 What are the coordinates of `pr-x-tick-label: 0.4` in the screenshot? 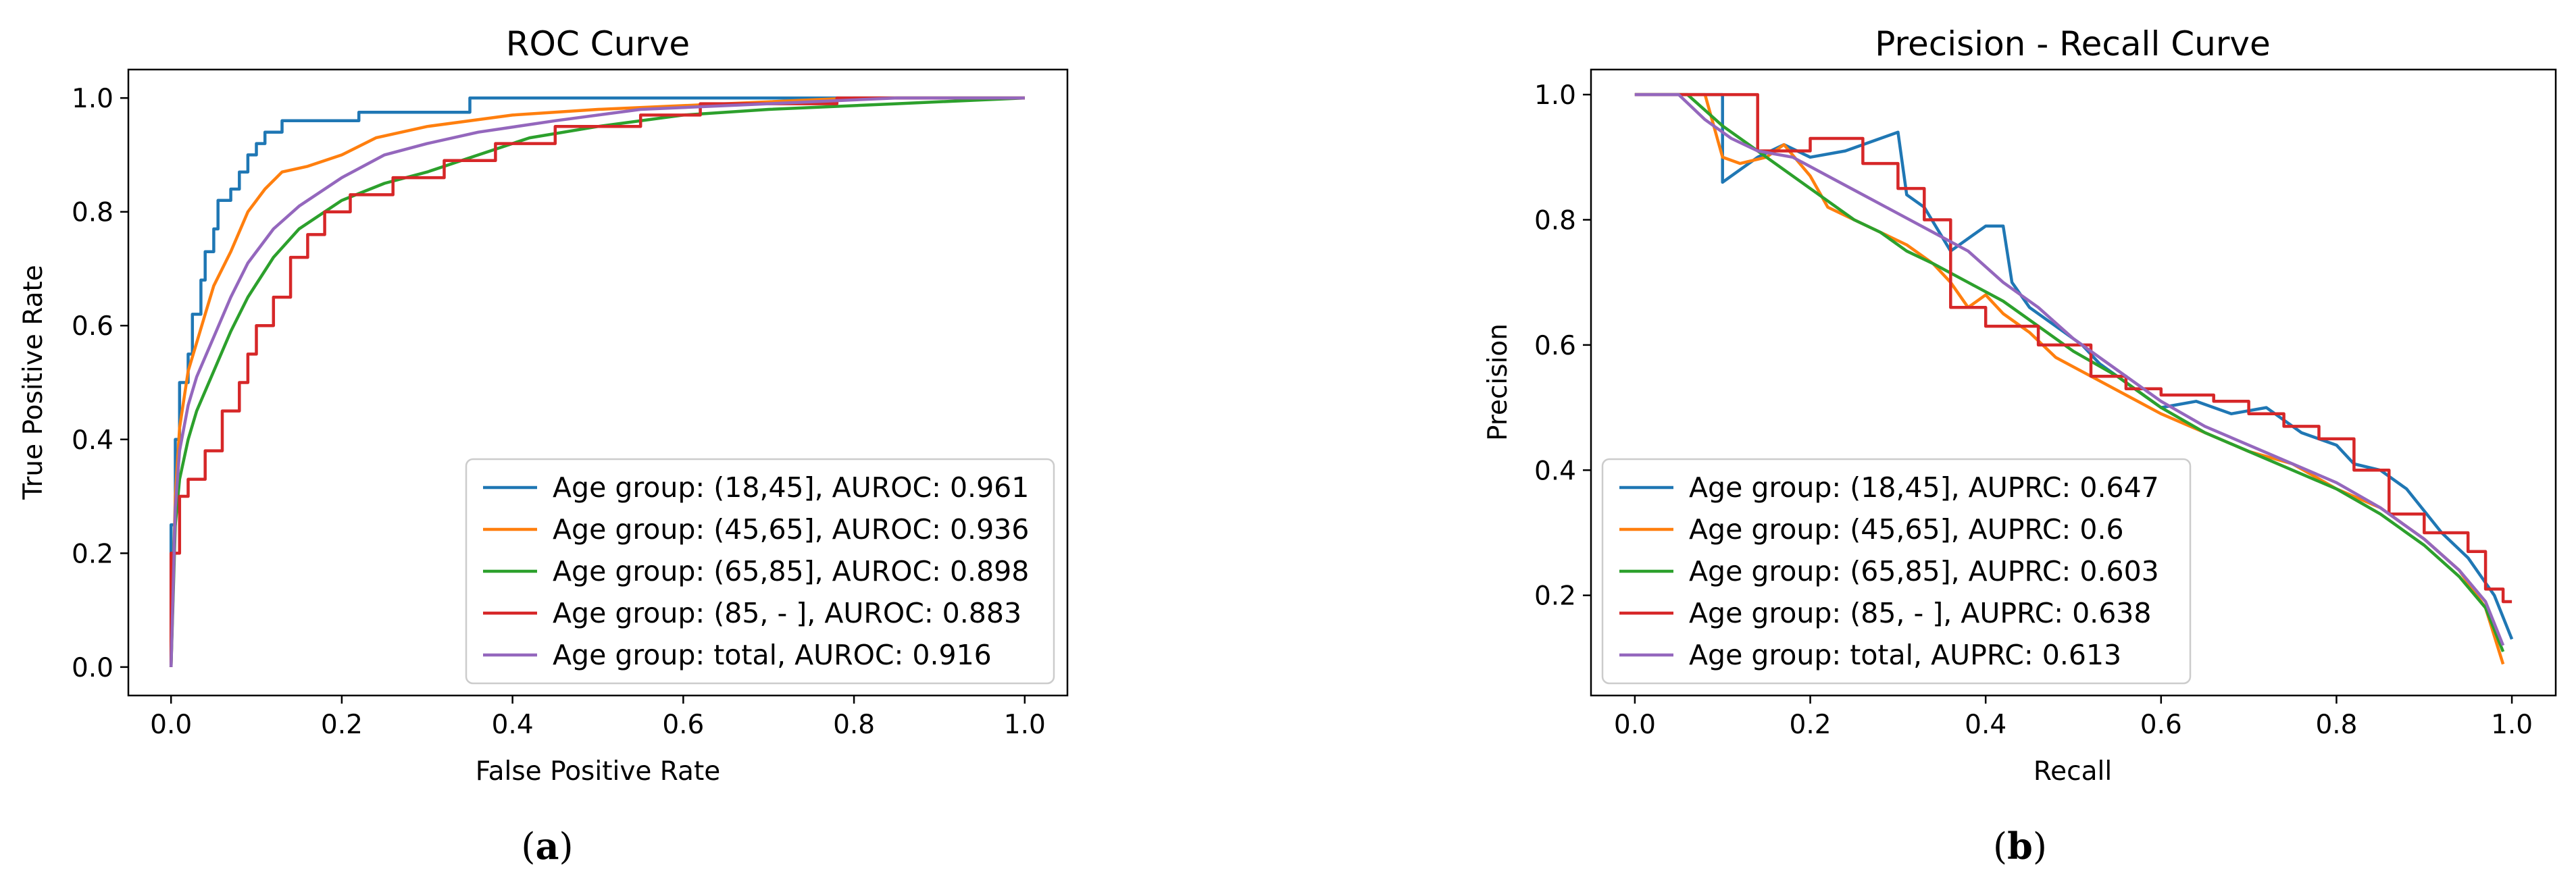 It's located at (1985, 725).